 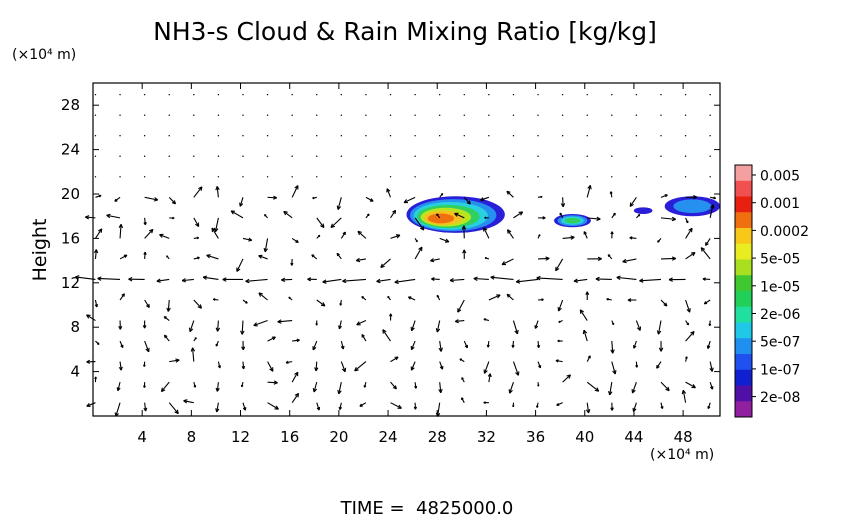 What do you see at coordinates (70, 238) in the screenshot?
I see `y-tick-label: 16` at bounding box center [70, 238].